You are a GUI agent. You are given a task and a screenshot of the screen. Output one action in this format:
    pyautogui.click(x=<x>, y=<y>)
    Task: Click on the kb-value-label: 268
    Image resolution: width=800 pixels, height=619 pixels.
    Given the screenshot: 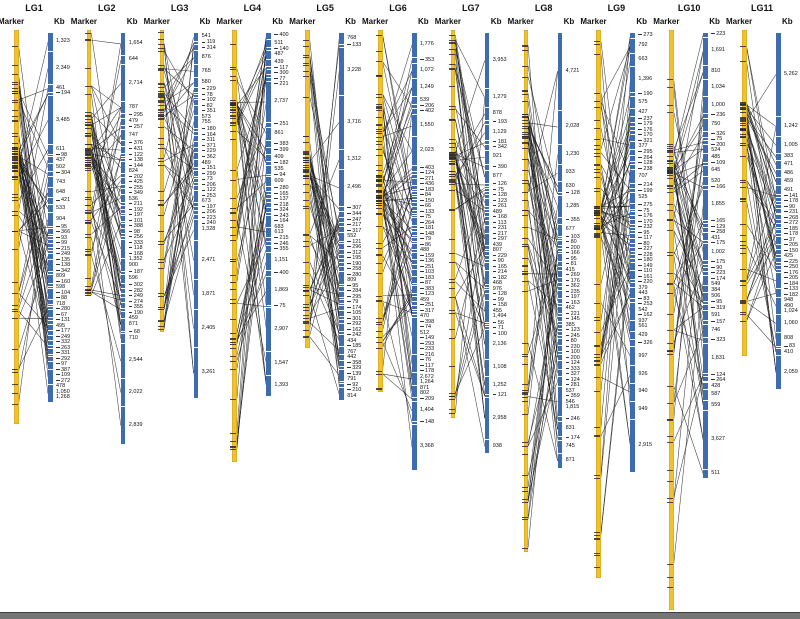 What is the action you would take?
    pyautogui.click(x=791, y=218)
    